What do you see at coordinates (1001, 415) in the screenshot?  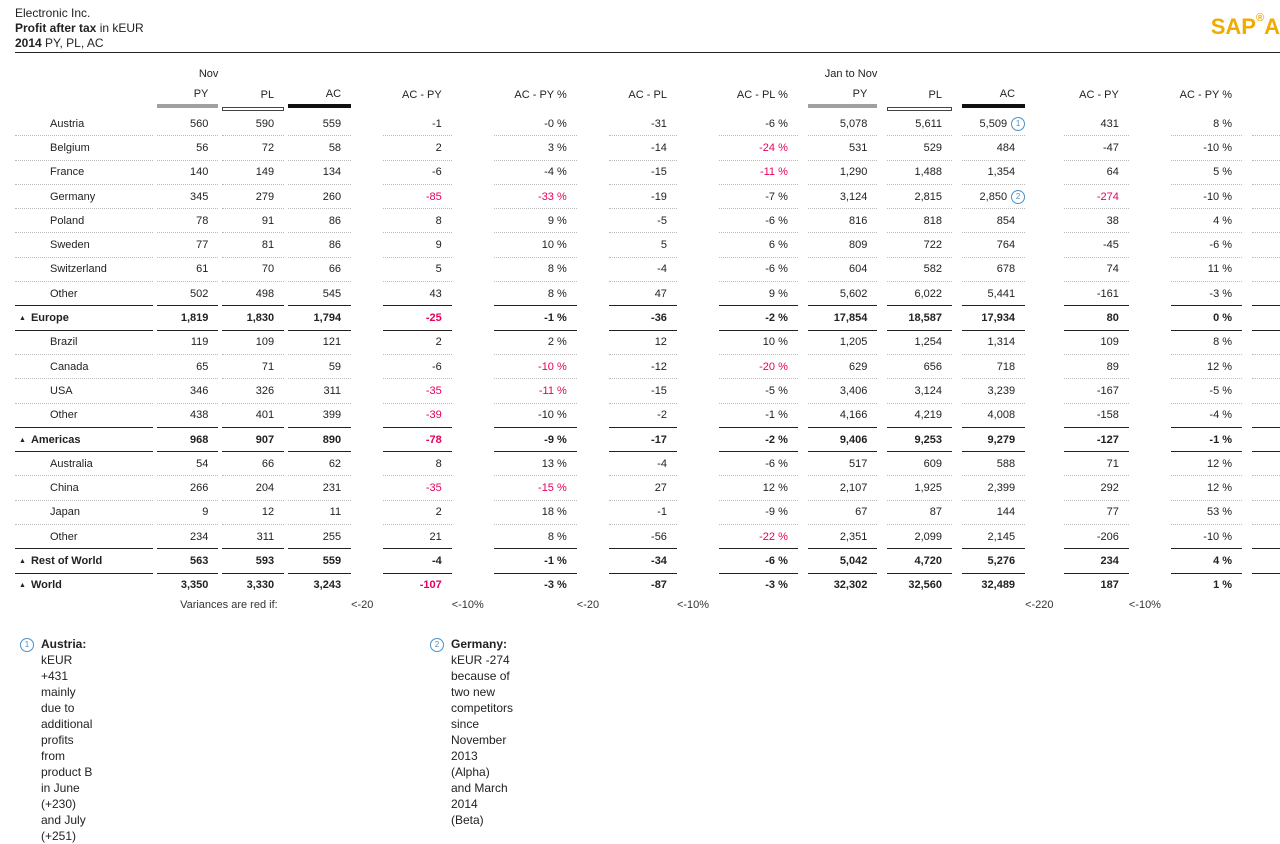 I see `cell-value: 4,008` at bounding box center [1001, 415].